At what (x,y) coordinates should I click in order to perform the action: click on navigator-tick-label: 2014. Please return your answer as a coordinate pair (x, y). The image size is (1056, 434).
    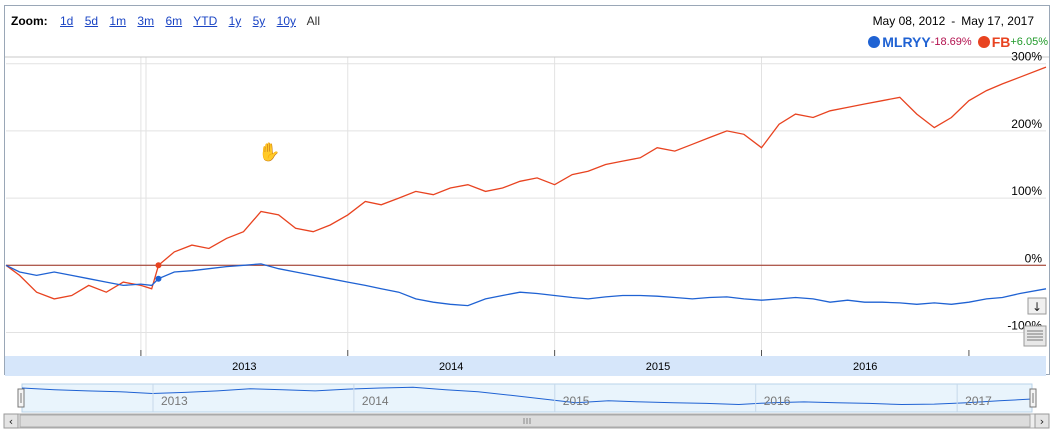
    Looking at the image, I should click on (375, 401).